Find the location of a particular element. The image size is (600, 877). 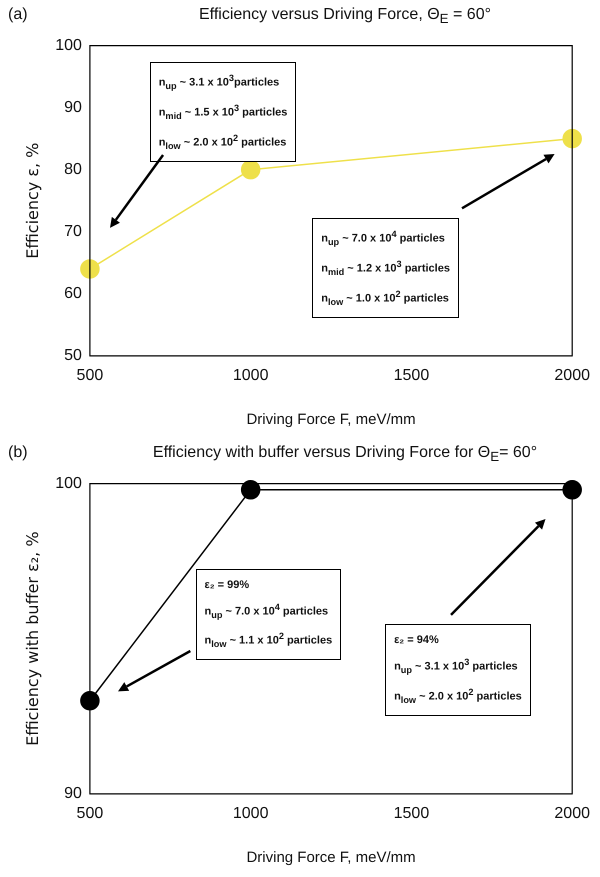

y-tick-label: 70 is located at coordinates (73, 231).